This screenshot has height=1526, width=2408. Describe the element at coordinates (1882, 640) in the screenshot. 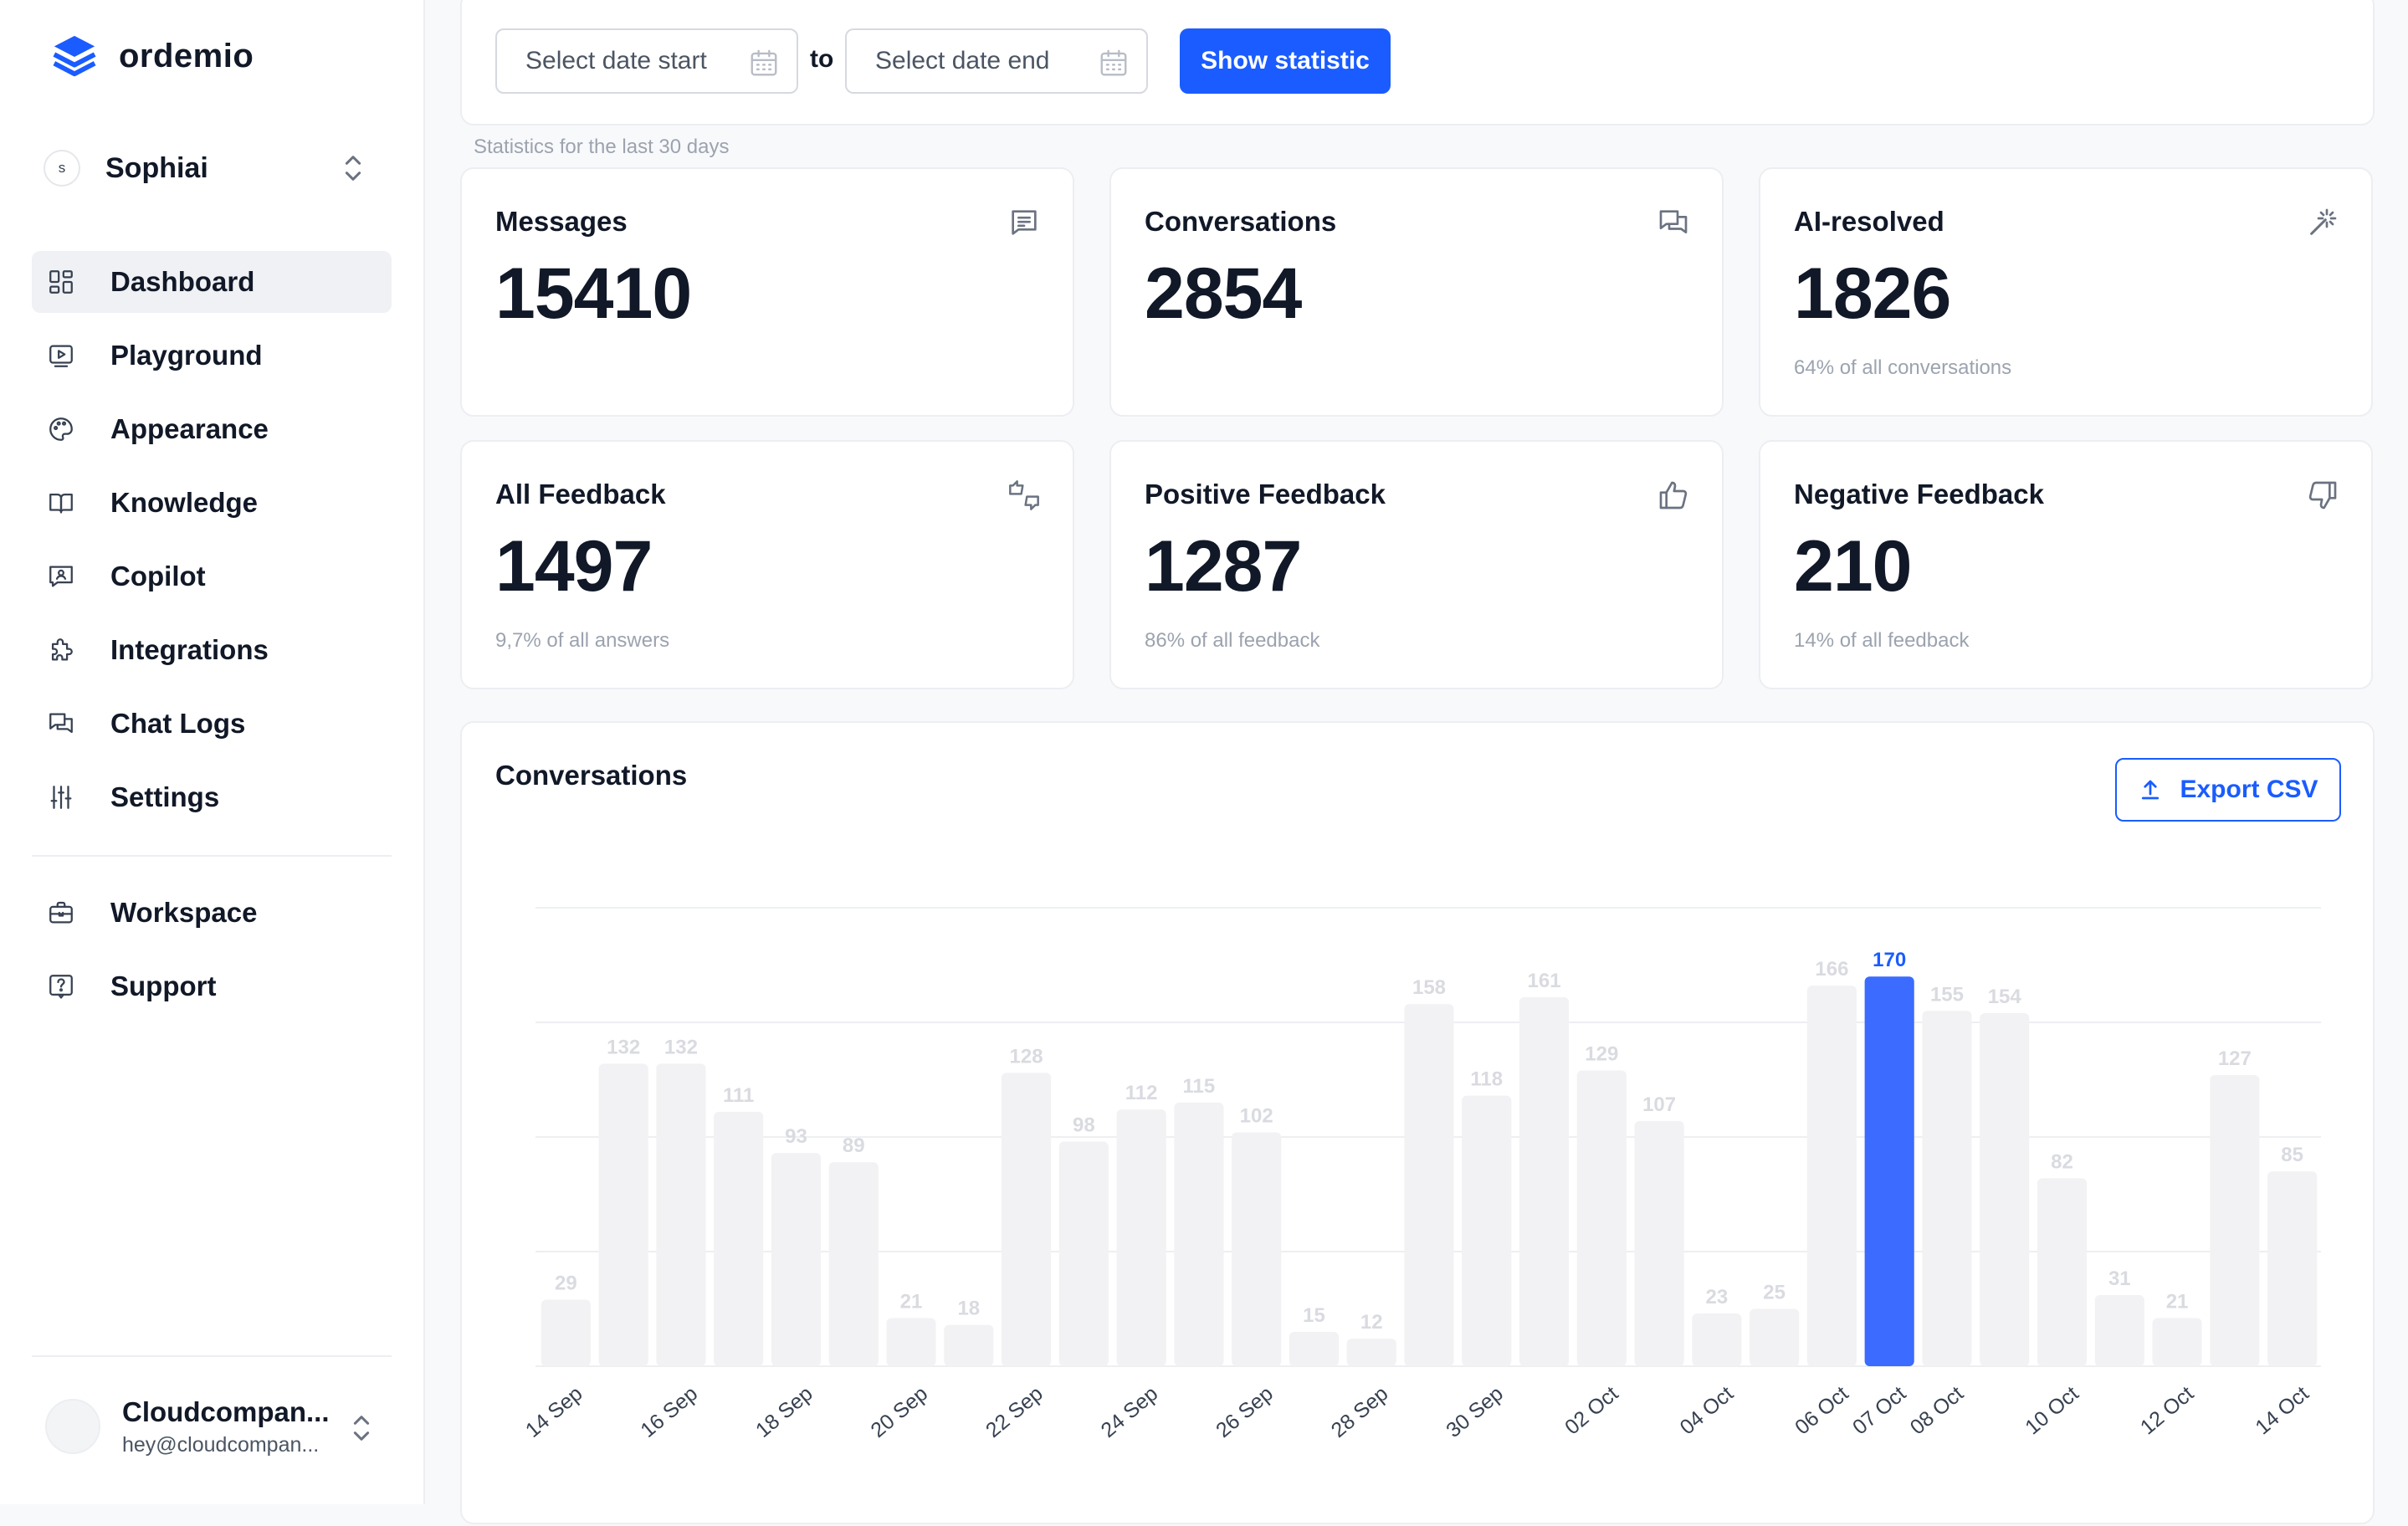

I see `stat-subtitle: 14% of all feedback` at that location.